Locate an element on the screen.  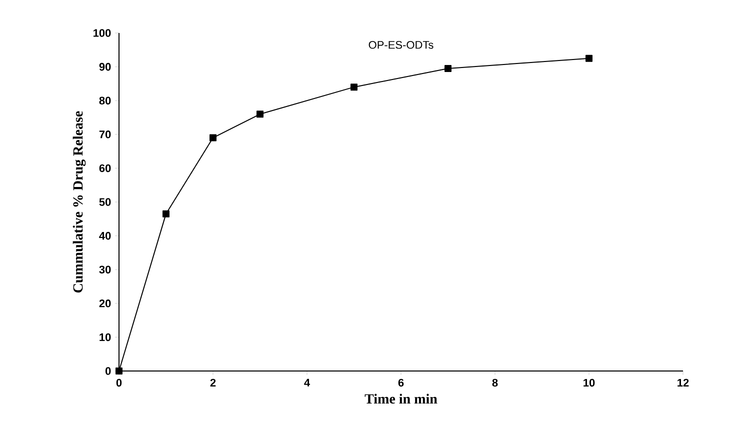
x-tick-label: 10 is located at coordinates (589, 382).